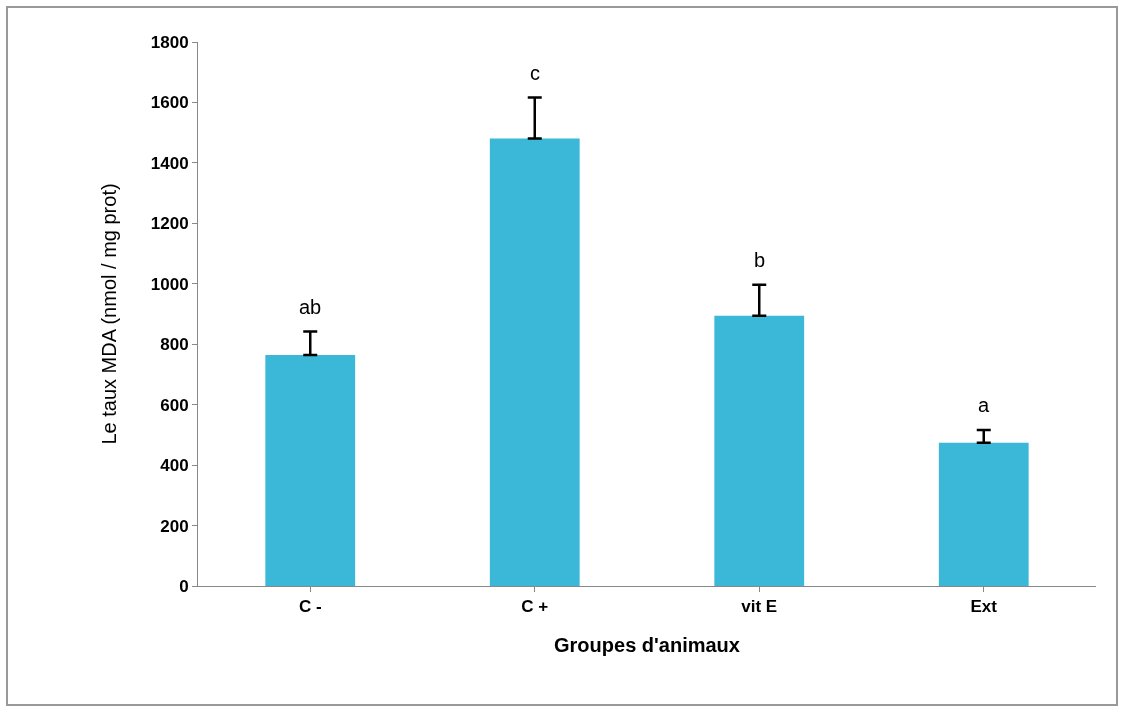  I want to click on annotation: ab, so click(310, 307).